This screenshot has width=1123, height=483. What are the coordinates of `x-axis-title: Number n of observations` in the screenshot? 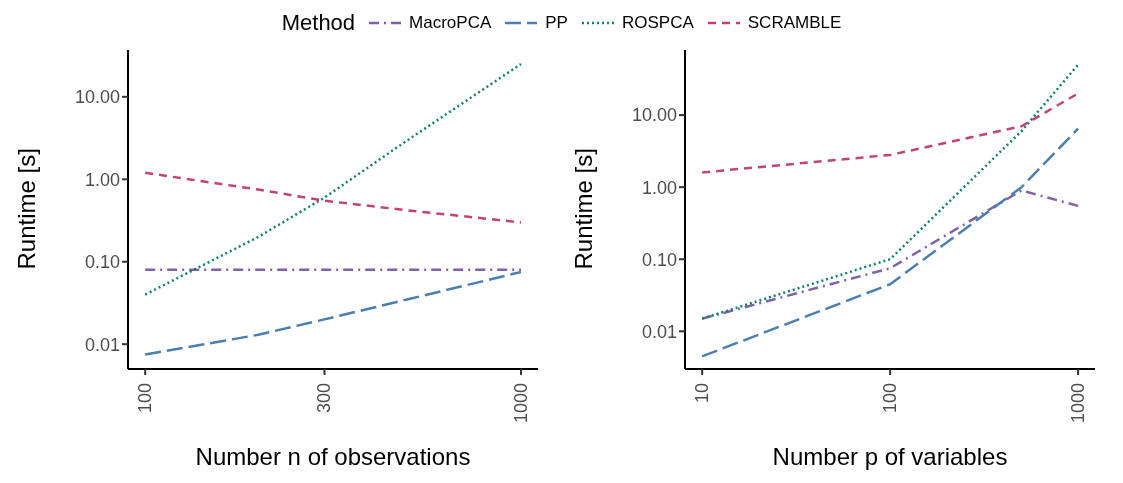 It's located at (333, 456).